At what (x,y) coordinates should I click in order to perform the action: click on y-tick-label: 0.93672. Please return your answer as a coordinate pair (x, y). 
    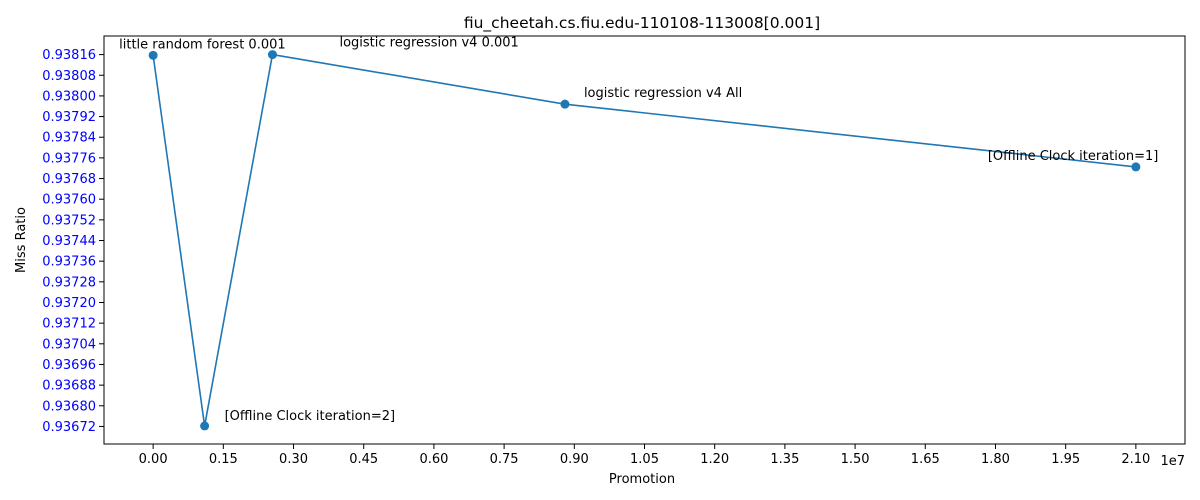
    Looking at the image, I should click on (69, 427).